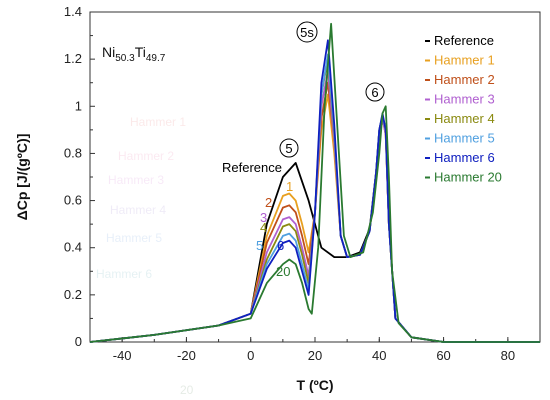  What do you see at coordinates (78, 105) in the screenshot?
I see `y-tick-label: 1` at bounding box center [78, 105].